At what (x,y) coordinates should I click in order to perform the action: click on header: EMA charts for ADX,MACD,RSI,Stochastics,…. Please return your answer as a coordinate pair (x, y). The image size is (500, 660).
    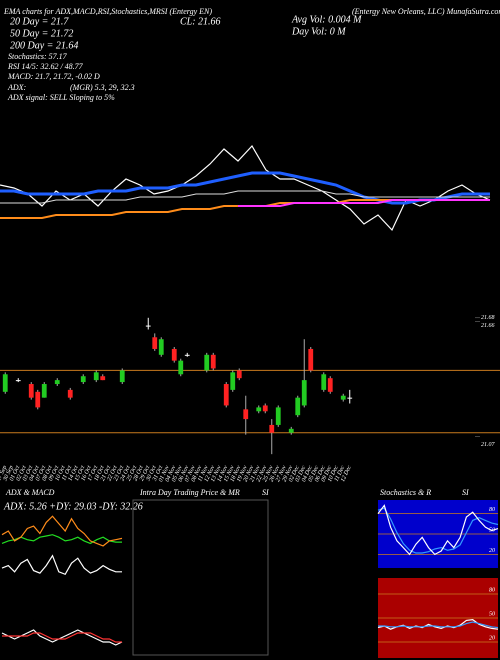
    Looking at the image, I should click on (107, 11).